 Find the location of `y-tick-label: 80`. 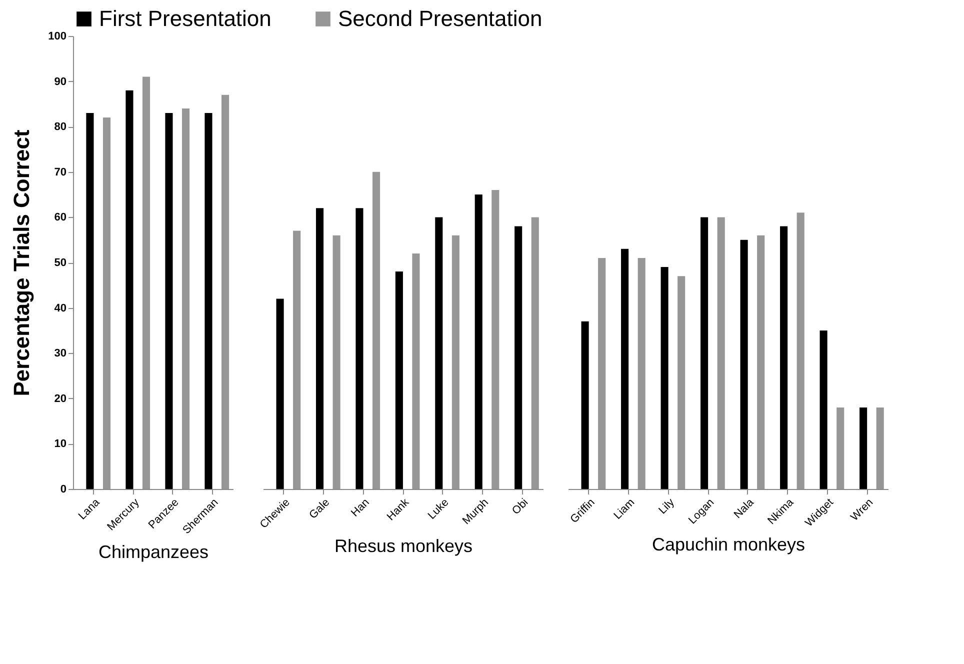

y-tick-label: 80 is located at coordinates (60, 127).